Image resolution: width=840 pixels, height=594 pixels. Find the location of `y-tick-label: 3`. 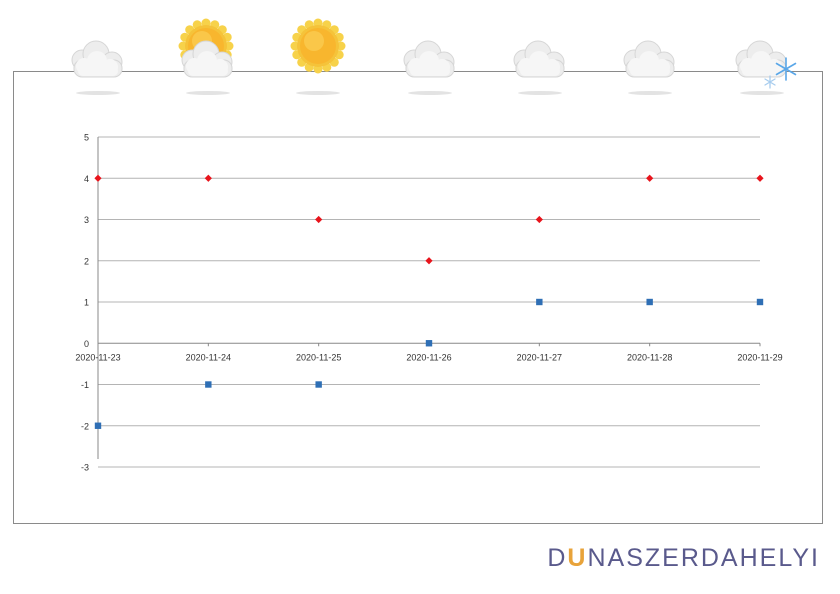

y-tick-label: 3 is located at coordinates (86, 220).